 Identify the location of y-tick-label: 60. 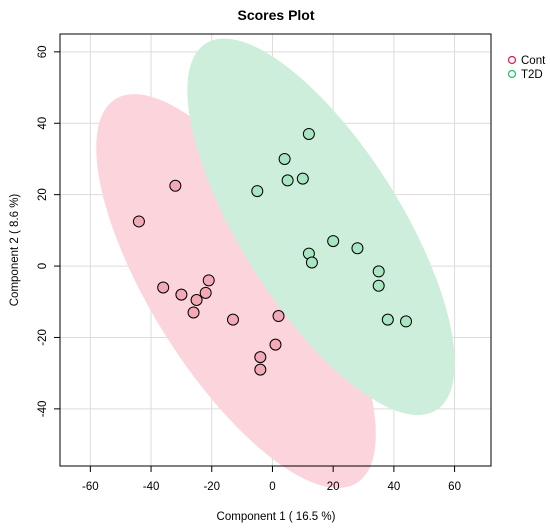
(43, 51).